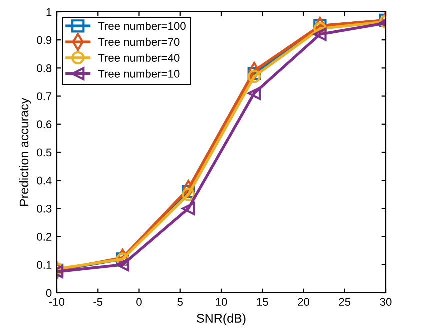  I want to click on y-tick-label: 1, so click(49, 12).